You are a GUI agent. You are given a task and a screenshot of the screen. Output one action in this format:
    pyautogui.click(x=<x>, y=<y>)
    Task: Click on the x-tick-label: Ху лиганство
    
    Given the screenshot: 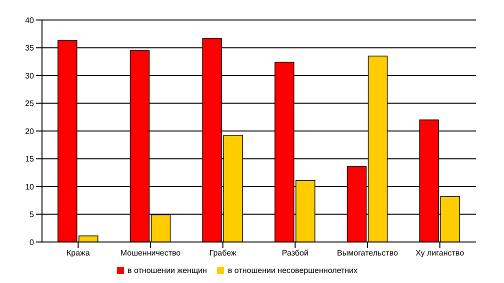 What is the action you would take?
    pyautogui.click(x=440, y=253)
    